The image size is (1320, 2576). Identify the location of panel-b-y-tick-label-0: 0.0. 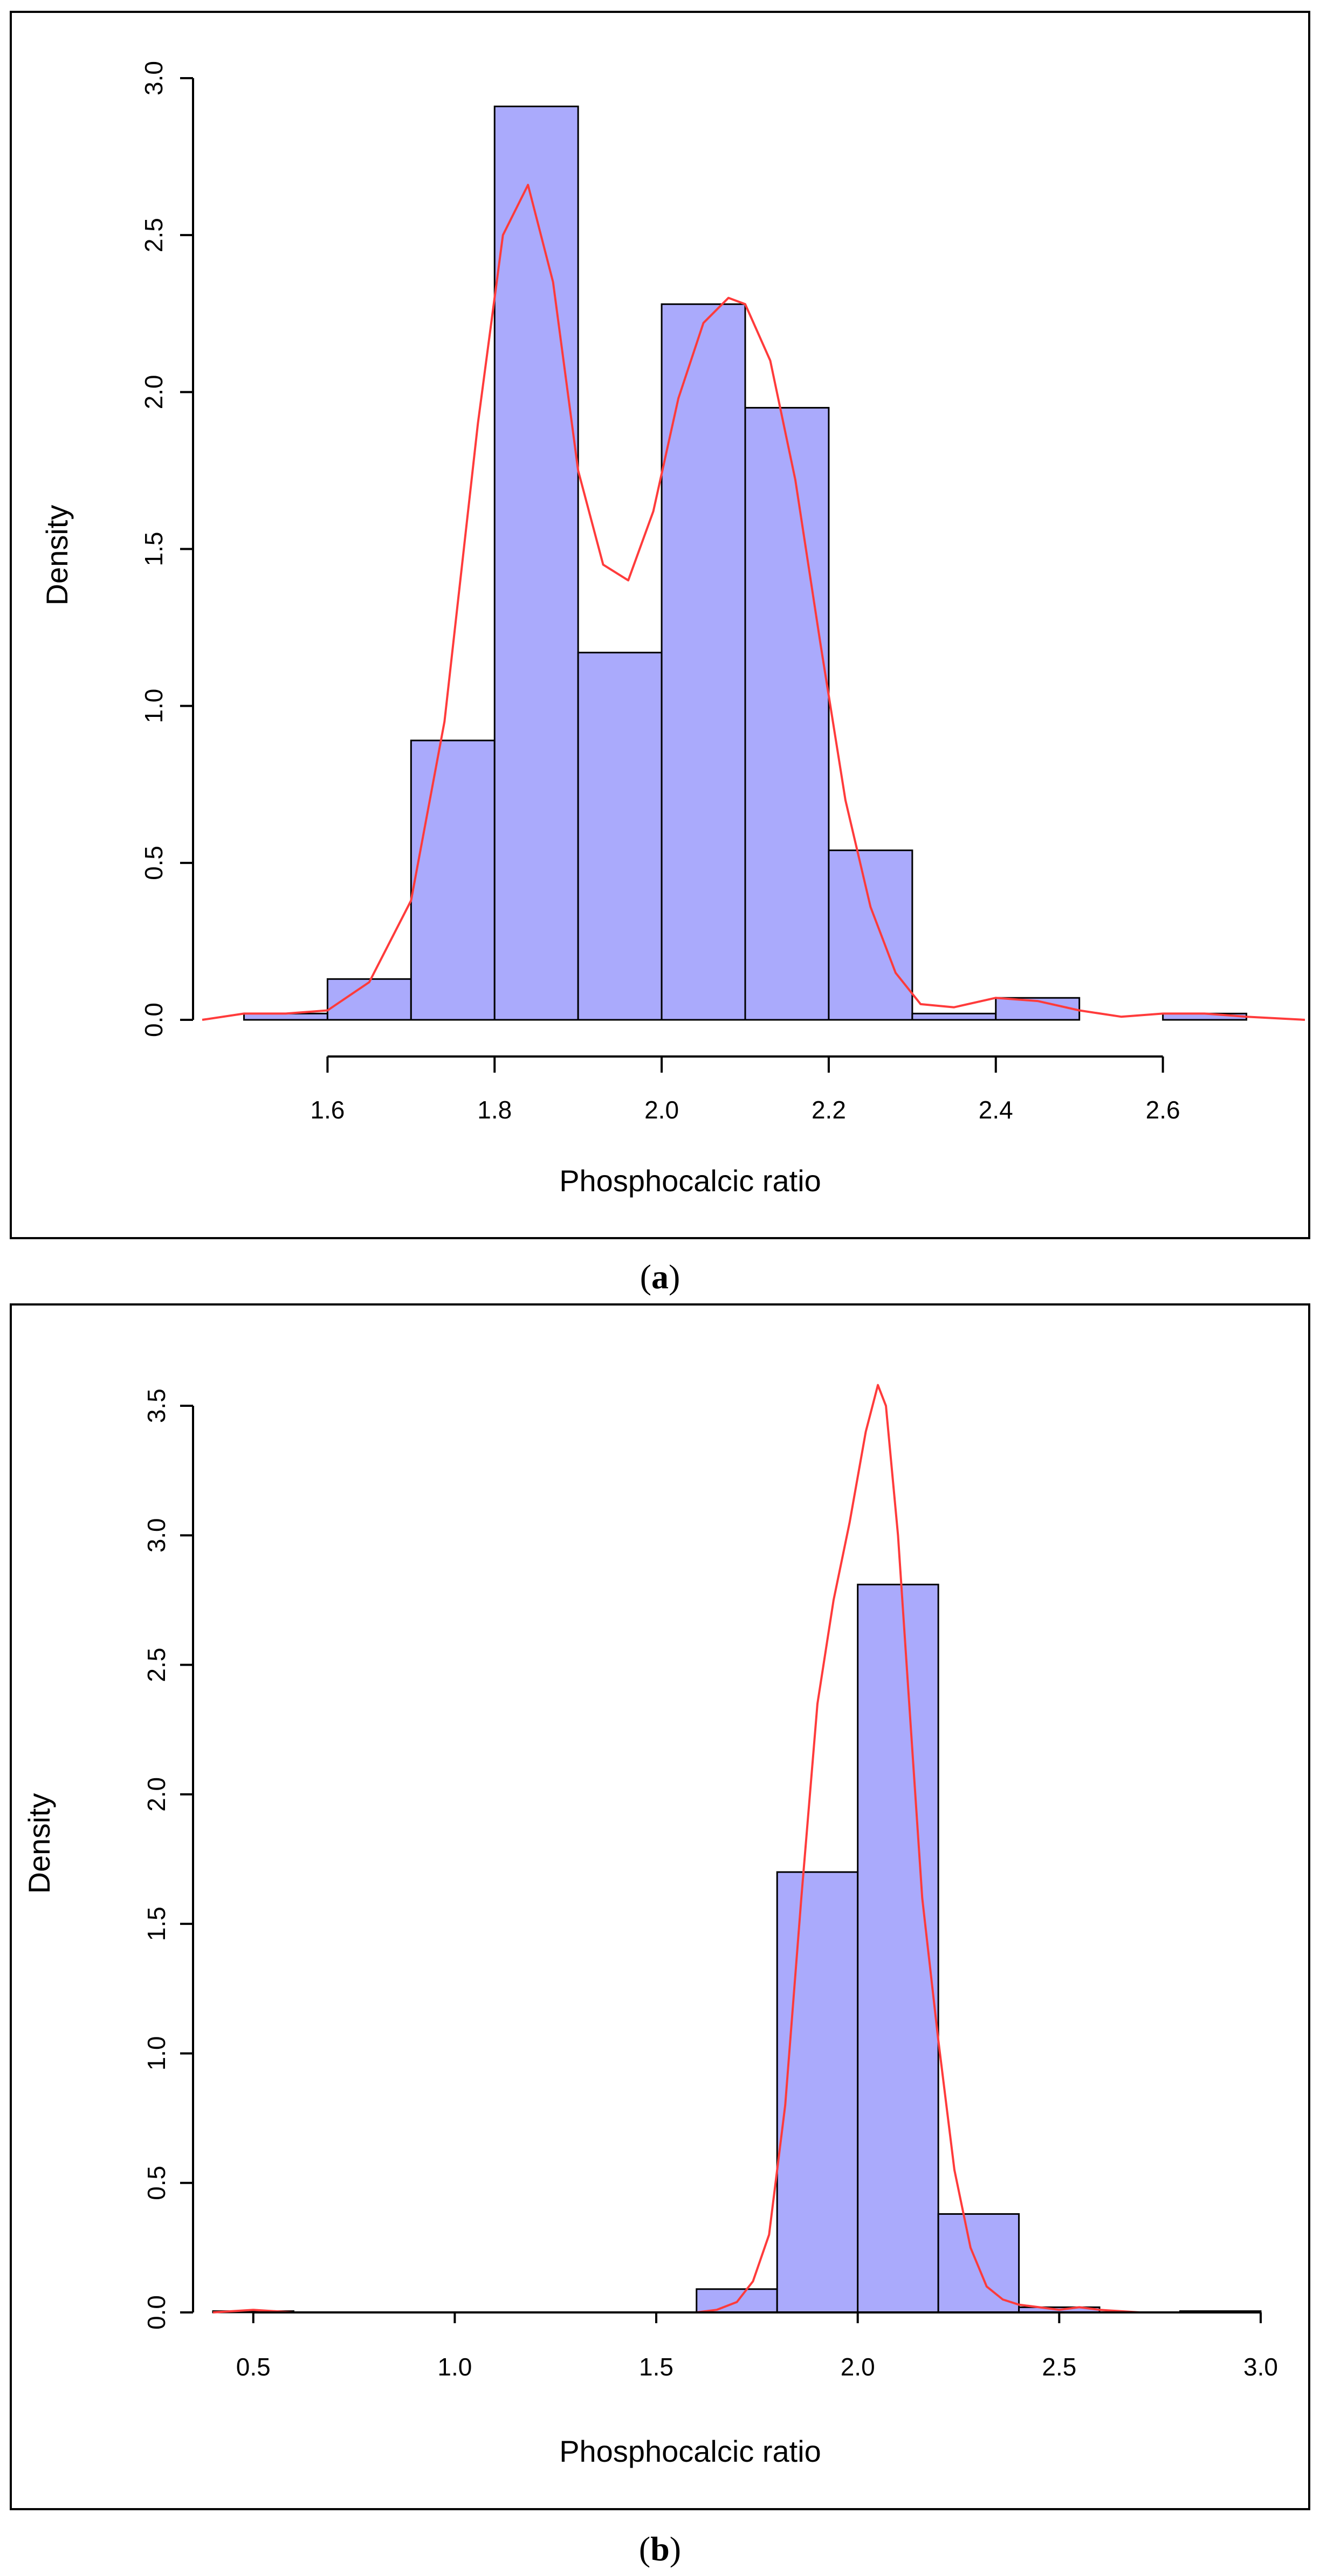
(156, 2312).